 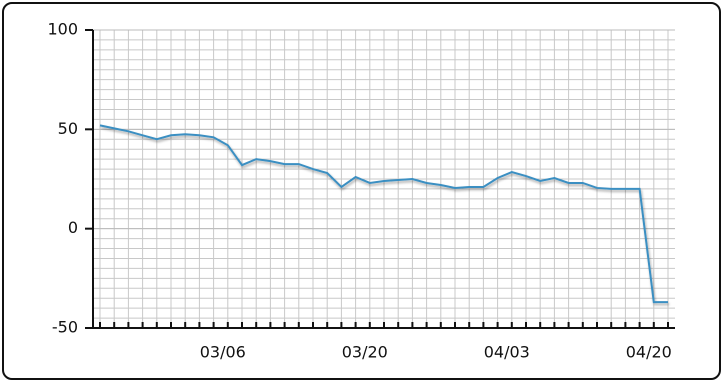 I want to click on x-tick-label: 03/06, so click(x=223, y=352).